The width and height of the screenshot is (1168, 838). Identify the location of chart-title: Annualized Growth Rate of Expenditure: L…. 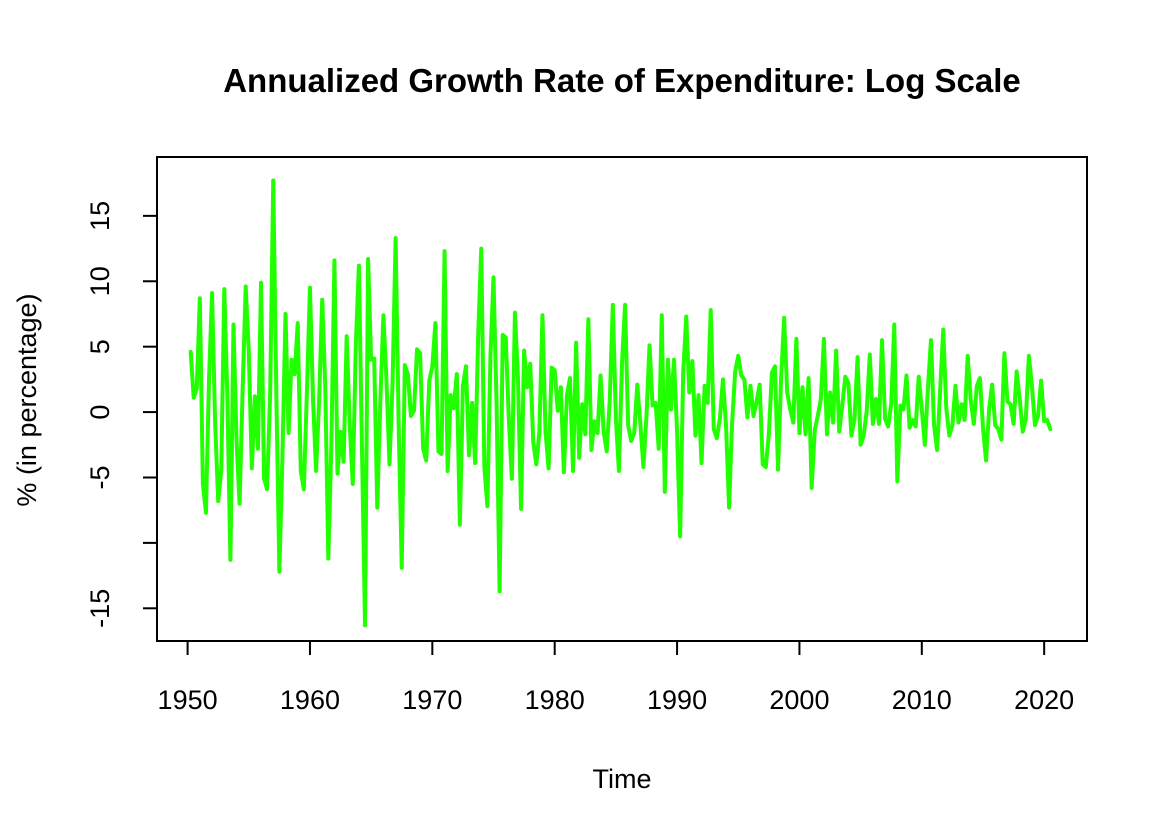
(622, 80).